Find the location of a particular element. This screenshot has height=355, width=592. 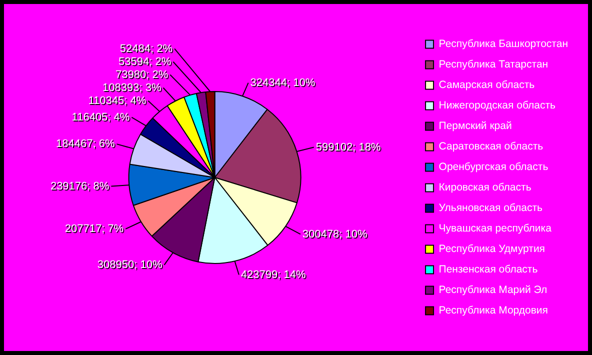

legend-label: Республика Мордовия is located at coordinates (493, 310).